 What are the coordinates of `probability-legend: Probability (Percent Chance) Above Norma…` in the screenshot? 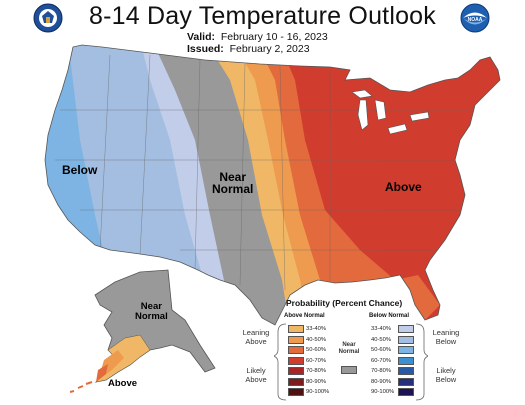 It's located at (351, 350).